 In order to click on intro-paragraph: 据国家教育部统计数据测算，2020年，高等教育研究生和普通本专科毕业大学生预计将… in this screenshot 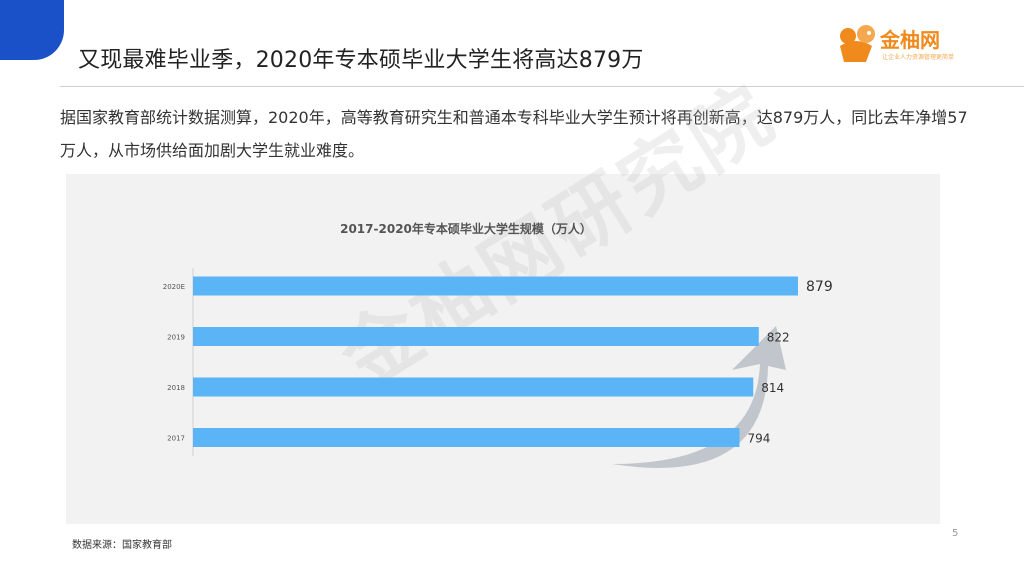, I will do `click(514, 134)`.